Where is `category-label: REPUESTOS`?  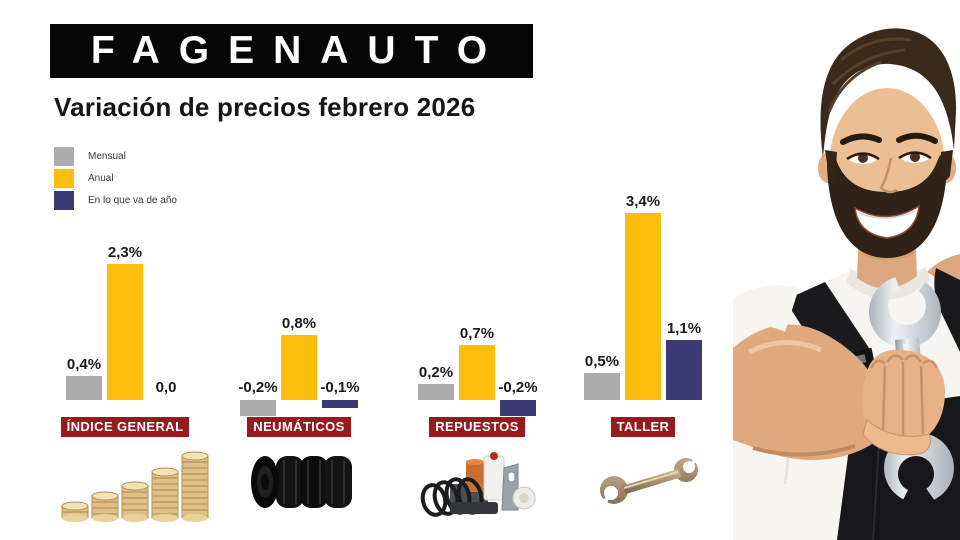 category-label: REPUESTOS is located at coordinates (477, 427).